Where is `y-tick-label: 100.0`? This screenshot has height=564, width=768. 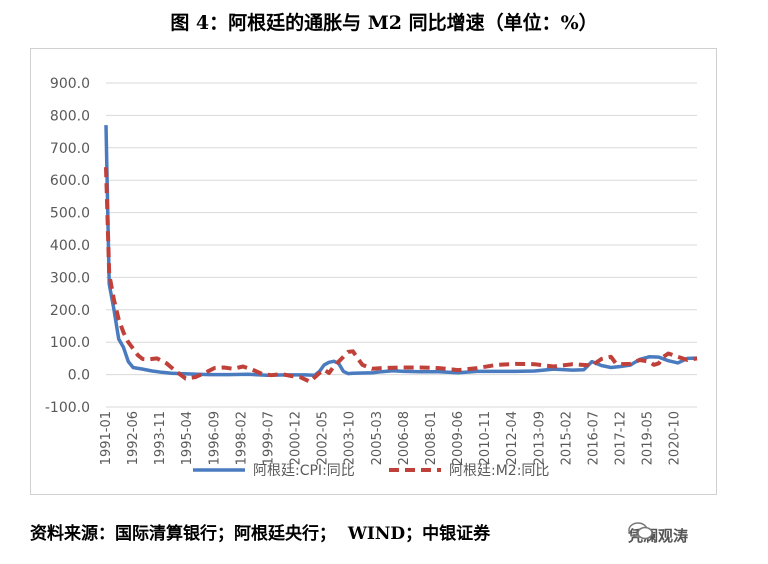
y-tick-label: 100.0 is located at coordinates (70, 343).